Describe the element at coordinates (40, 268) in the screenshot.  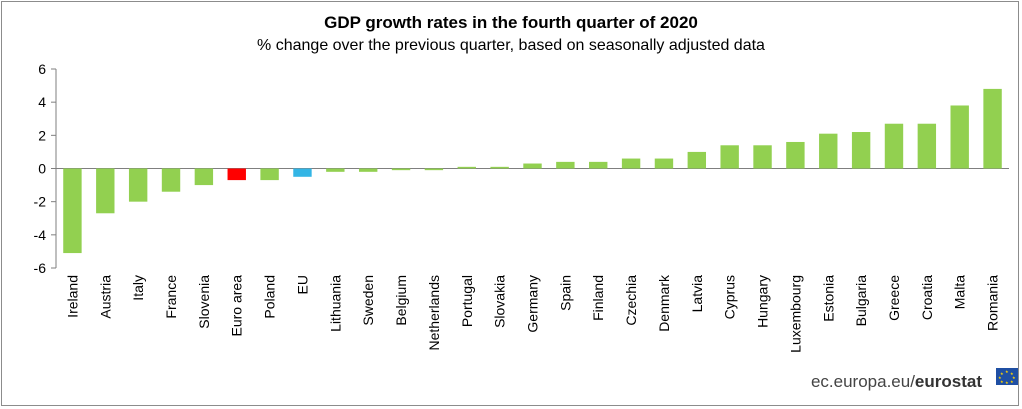
I see `y-tick-label: -6` at that location.